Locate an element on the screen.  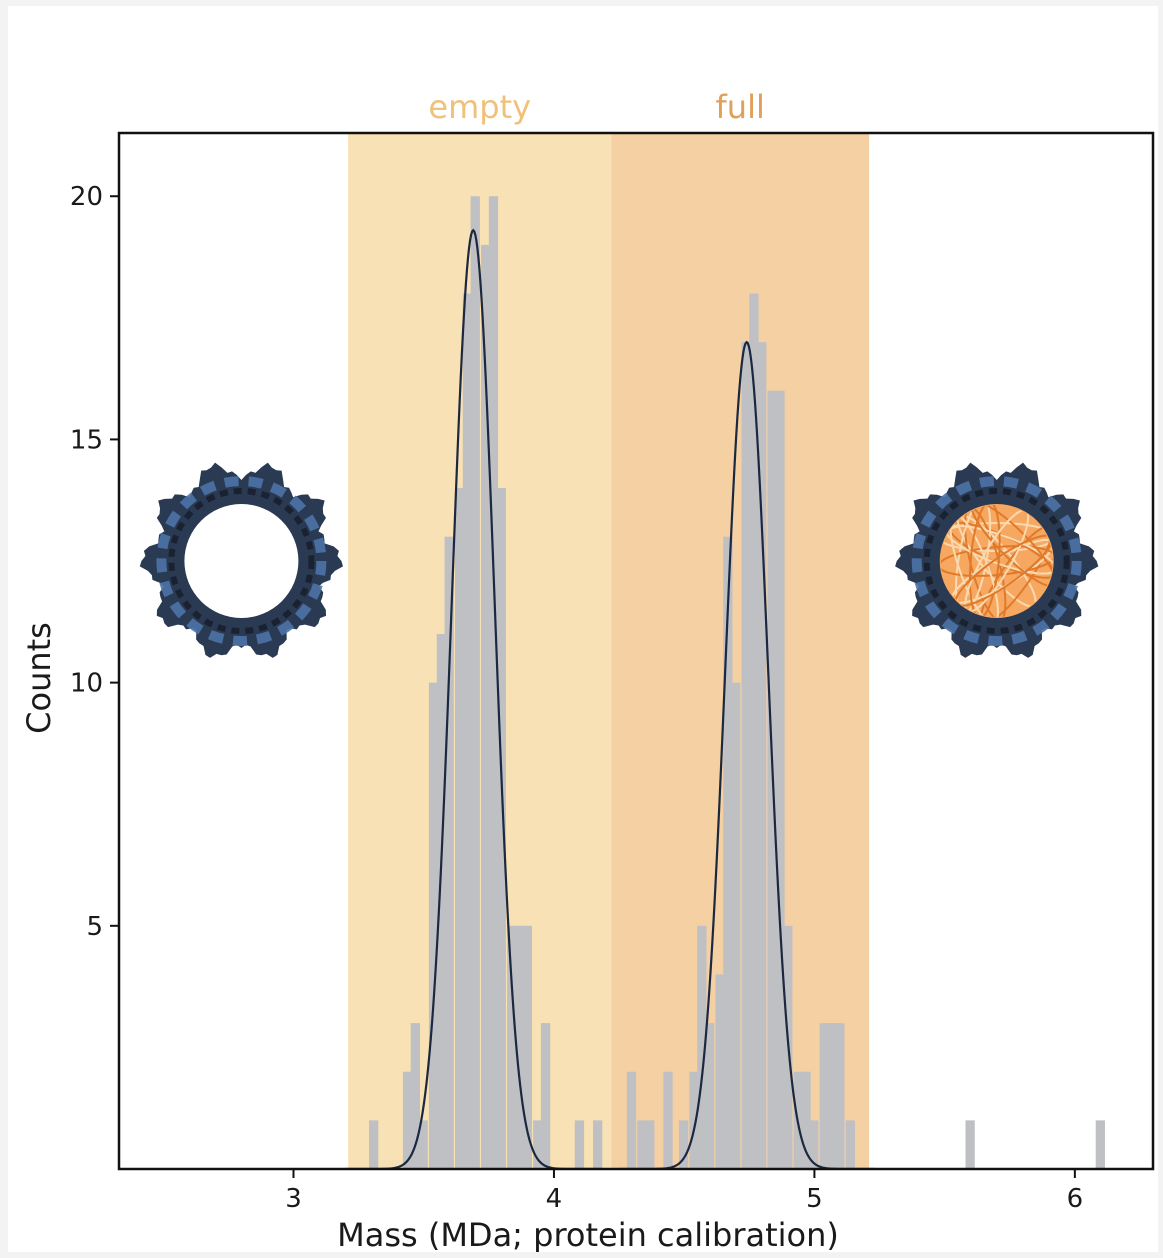
x-tick-label: 3 is located at coordinates (293, 1199).